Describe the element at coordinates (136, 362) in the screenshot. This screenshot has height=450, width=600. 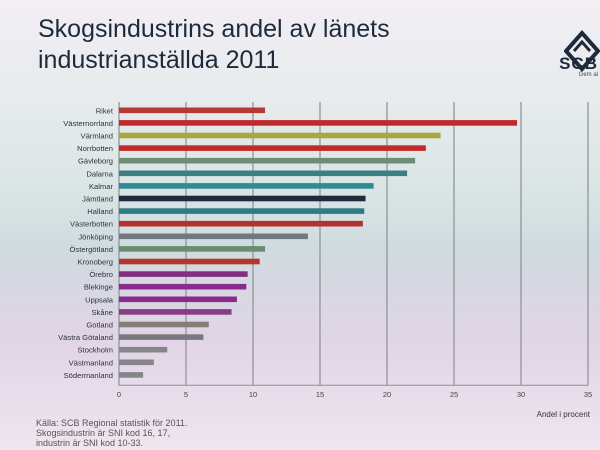
I see `bar-Västmanland` at that location.